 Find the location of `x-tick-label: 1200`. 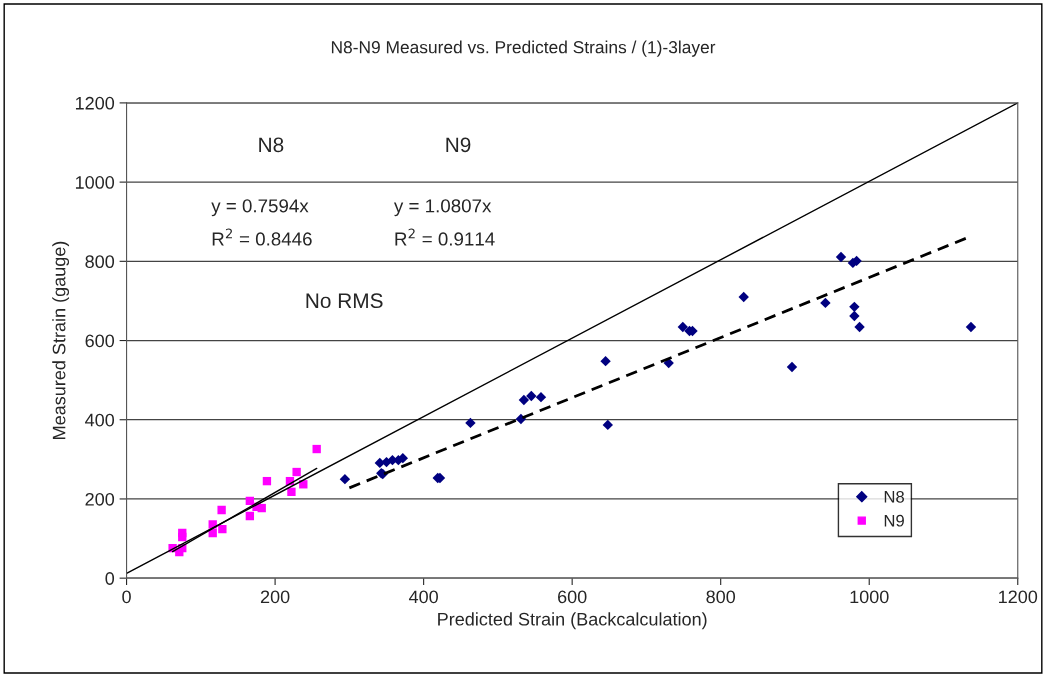

x-tick-label: 1200 is located at coordinates (1018, 597).